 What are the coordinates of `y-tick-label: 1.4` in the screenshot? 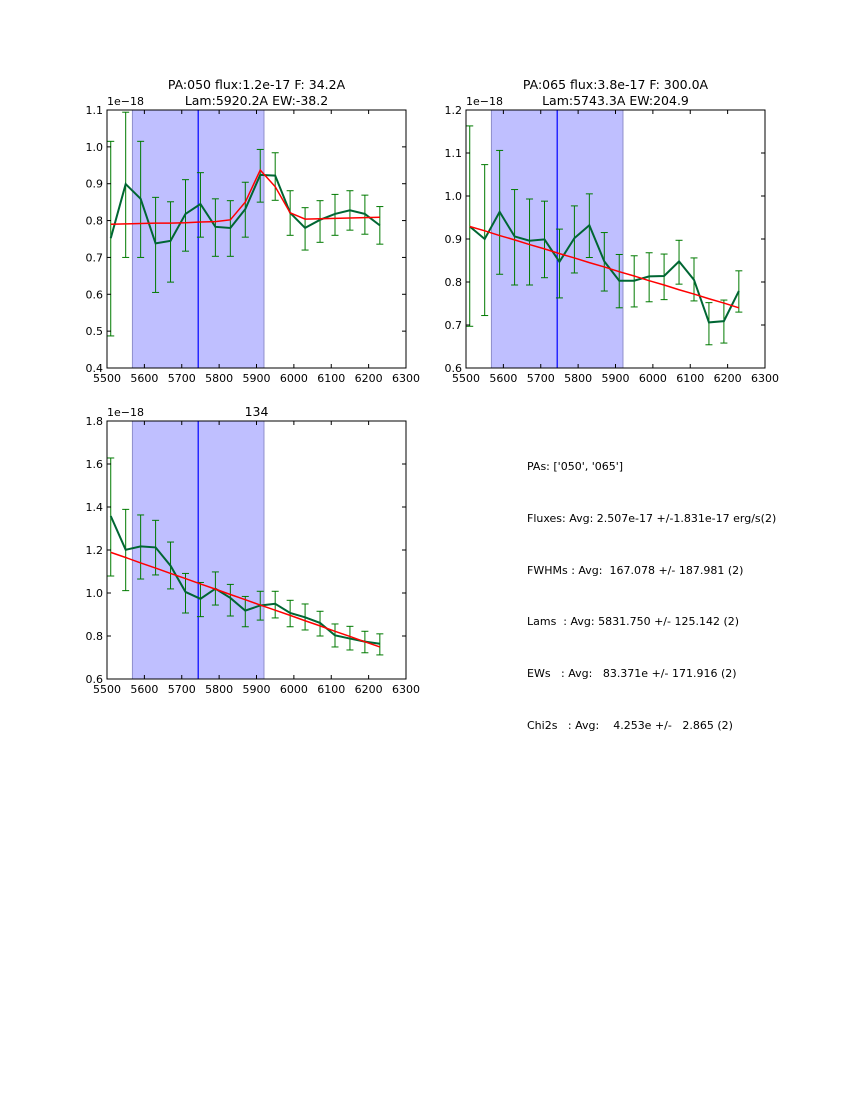 It's located at (95, 507).